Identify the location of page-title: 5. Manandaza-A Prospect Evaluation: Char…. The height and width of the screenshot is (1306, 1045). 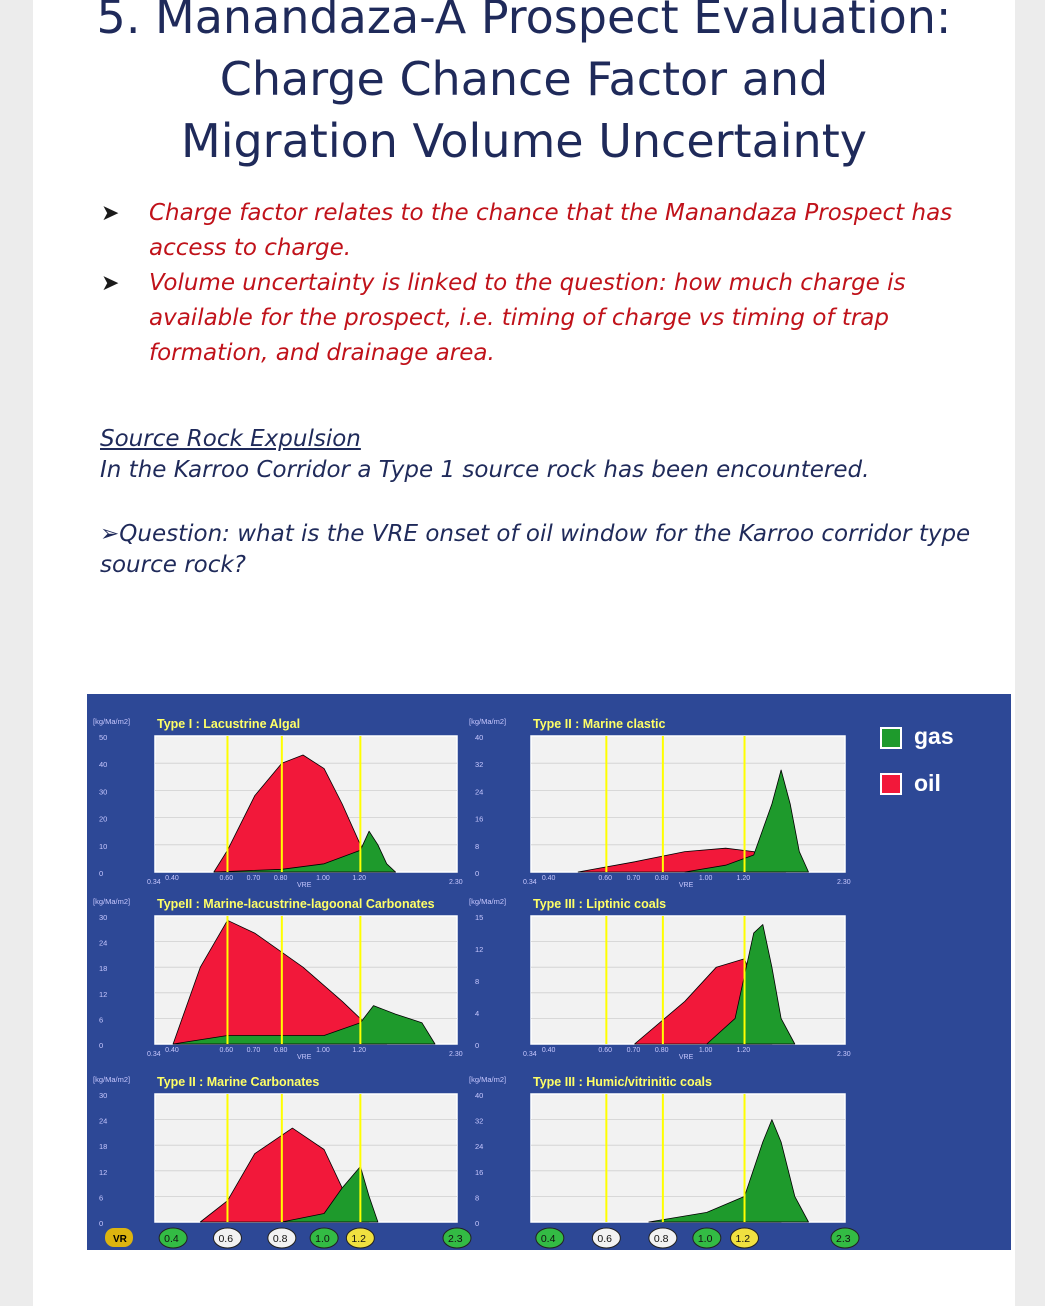
(524, 86).